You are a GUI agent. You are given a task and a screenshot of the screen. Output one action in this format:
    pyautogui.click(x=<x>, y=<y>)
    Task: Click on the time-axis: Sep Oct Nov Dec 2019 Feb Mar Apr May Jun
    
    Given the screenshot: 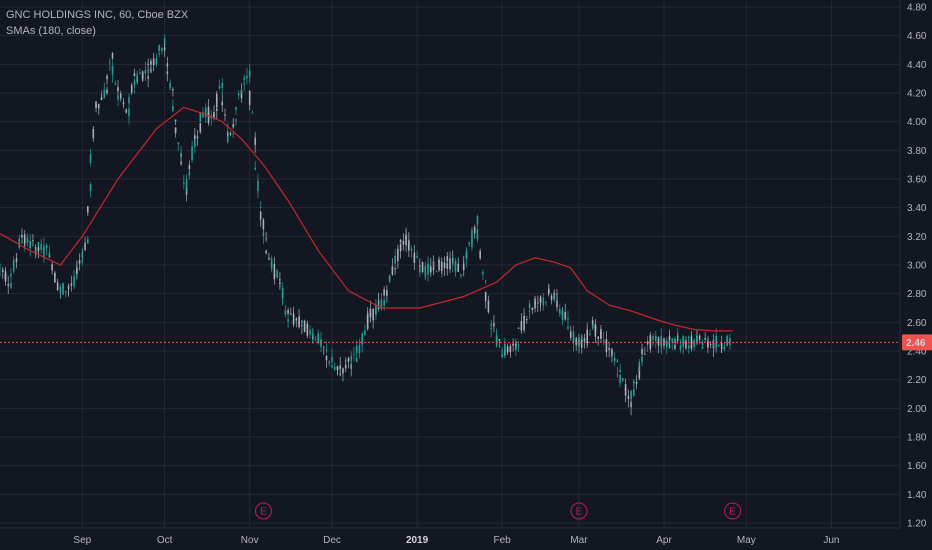 What is the action you would take?
    pyautogui.click(x=456, y=540)
    